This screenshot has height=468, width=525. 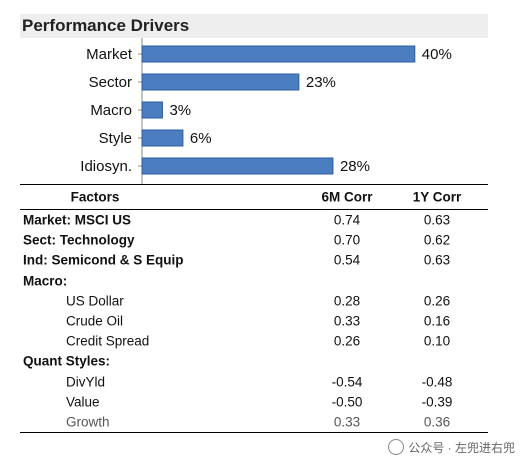 I want to click on category-label: Sector, so click(x=110, y=82).